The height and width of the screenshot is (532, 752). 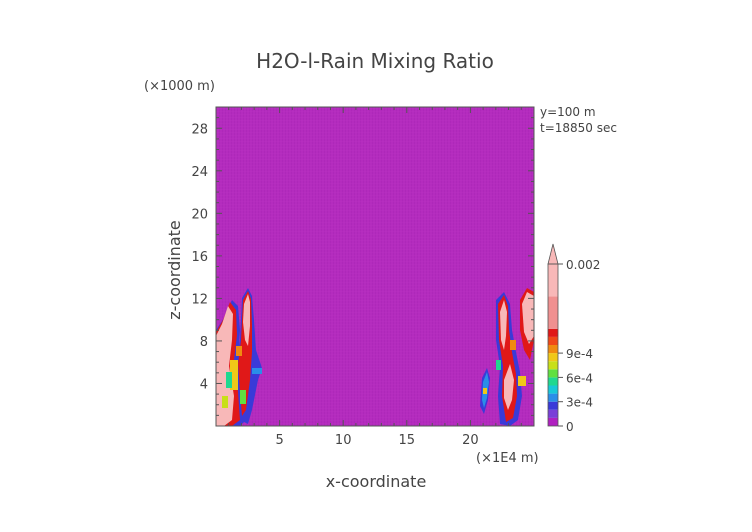 I want to click on rain-feature-right, so click(x=515, y=357).